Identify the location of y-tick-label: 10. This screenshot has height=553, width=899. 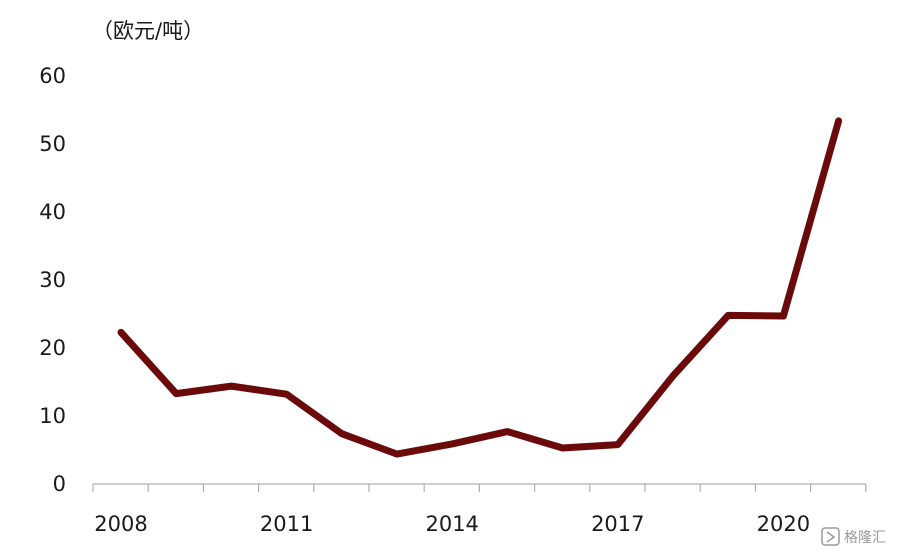
(52, 416).